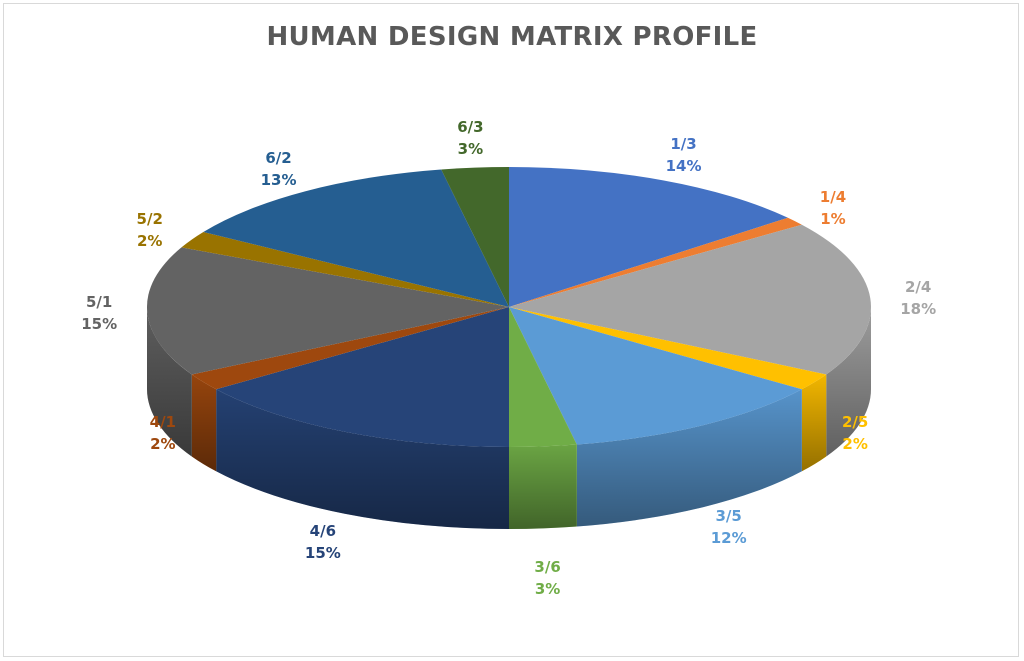 This screenshot has width=1024, height=661. I want to click on data-label-2-5: 2/5 2%, so click(855, 433).